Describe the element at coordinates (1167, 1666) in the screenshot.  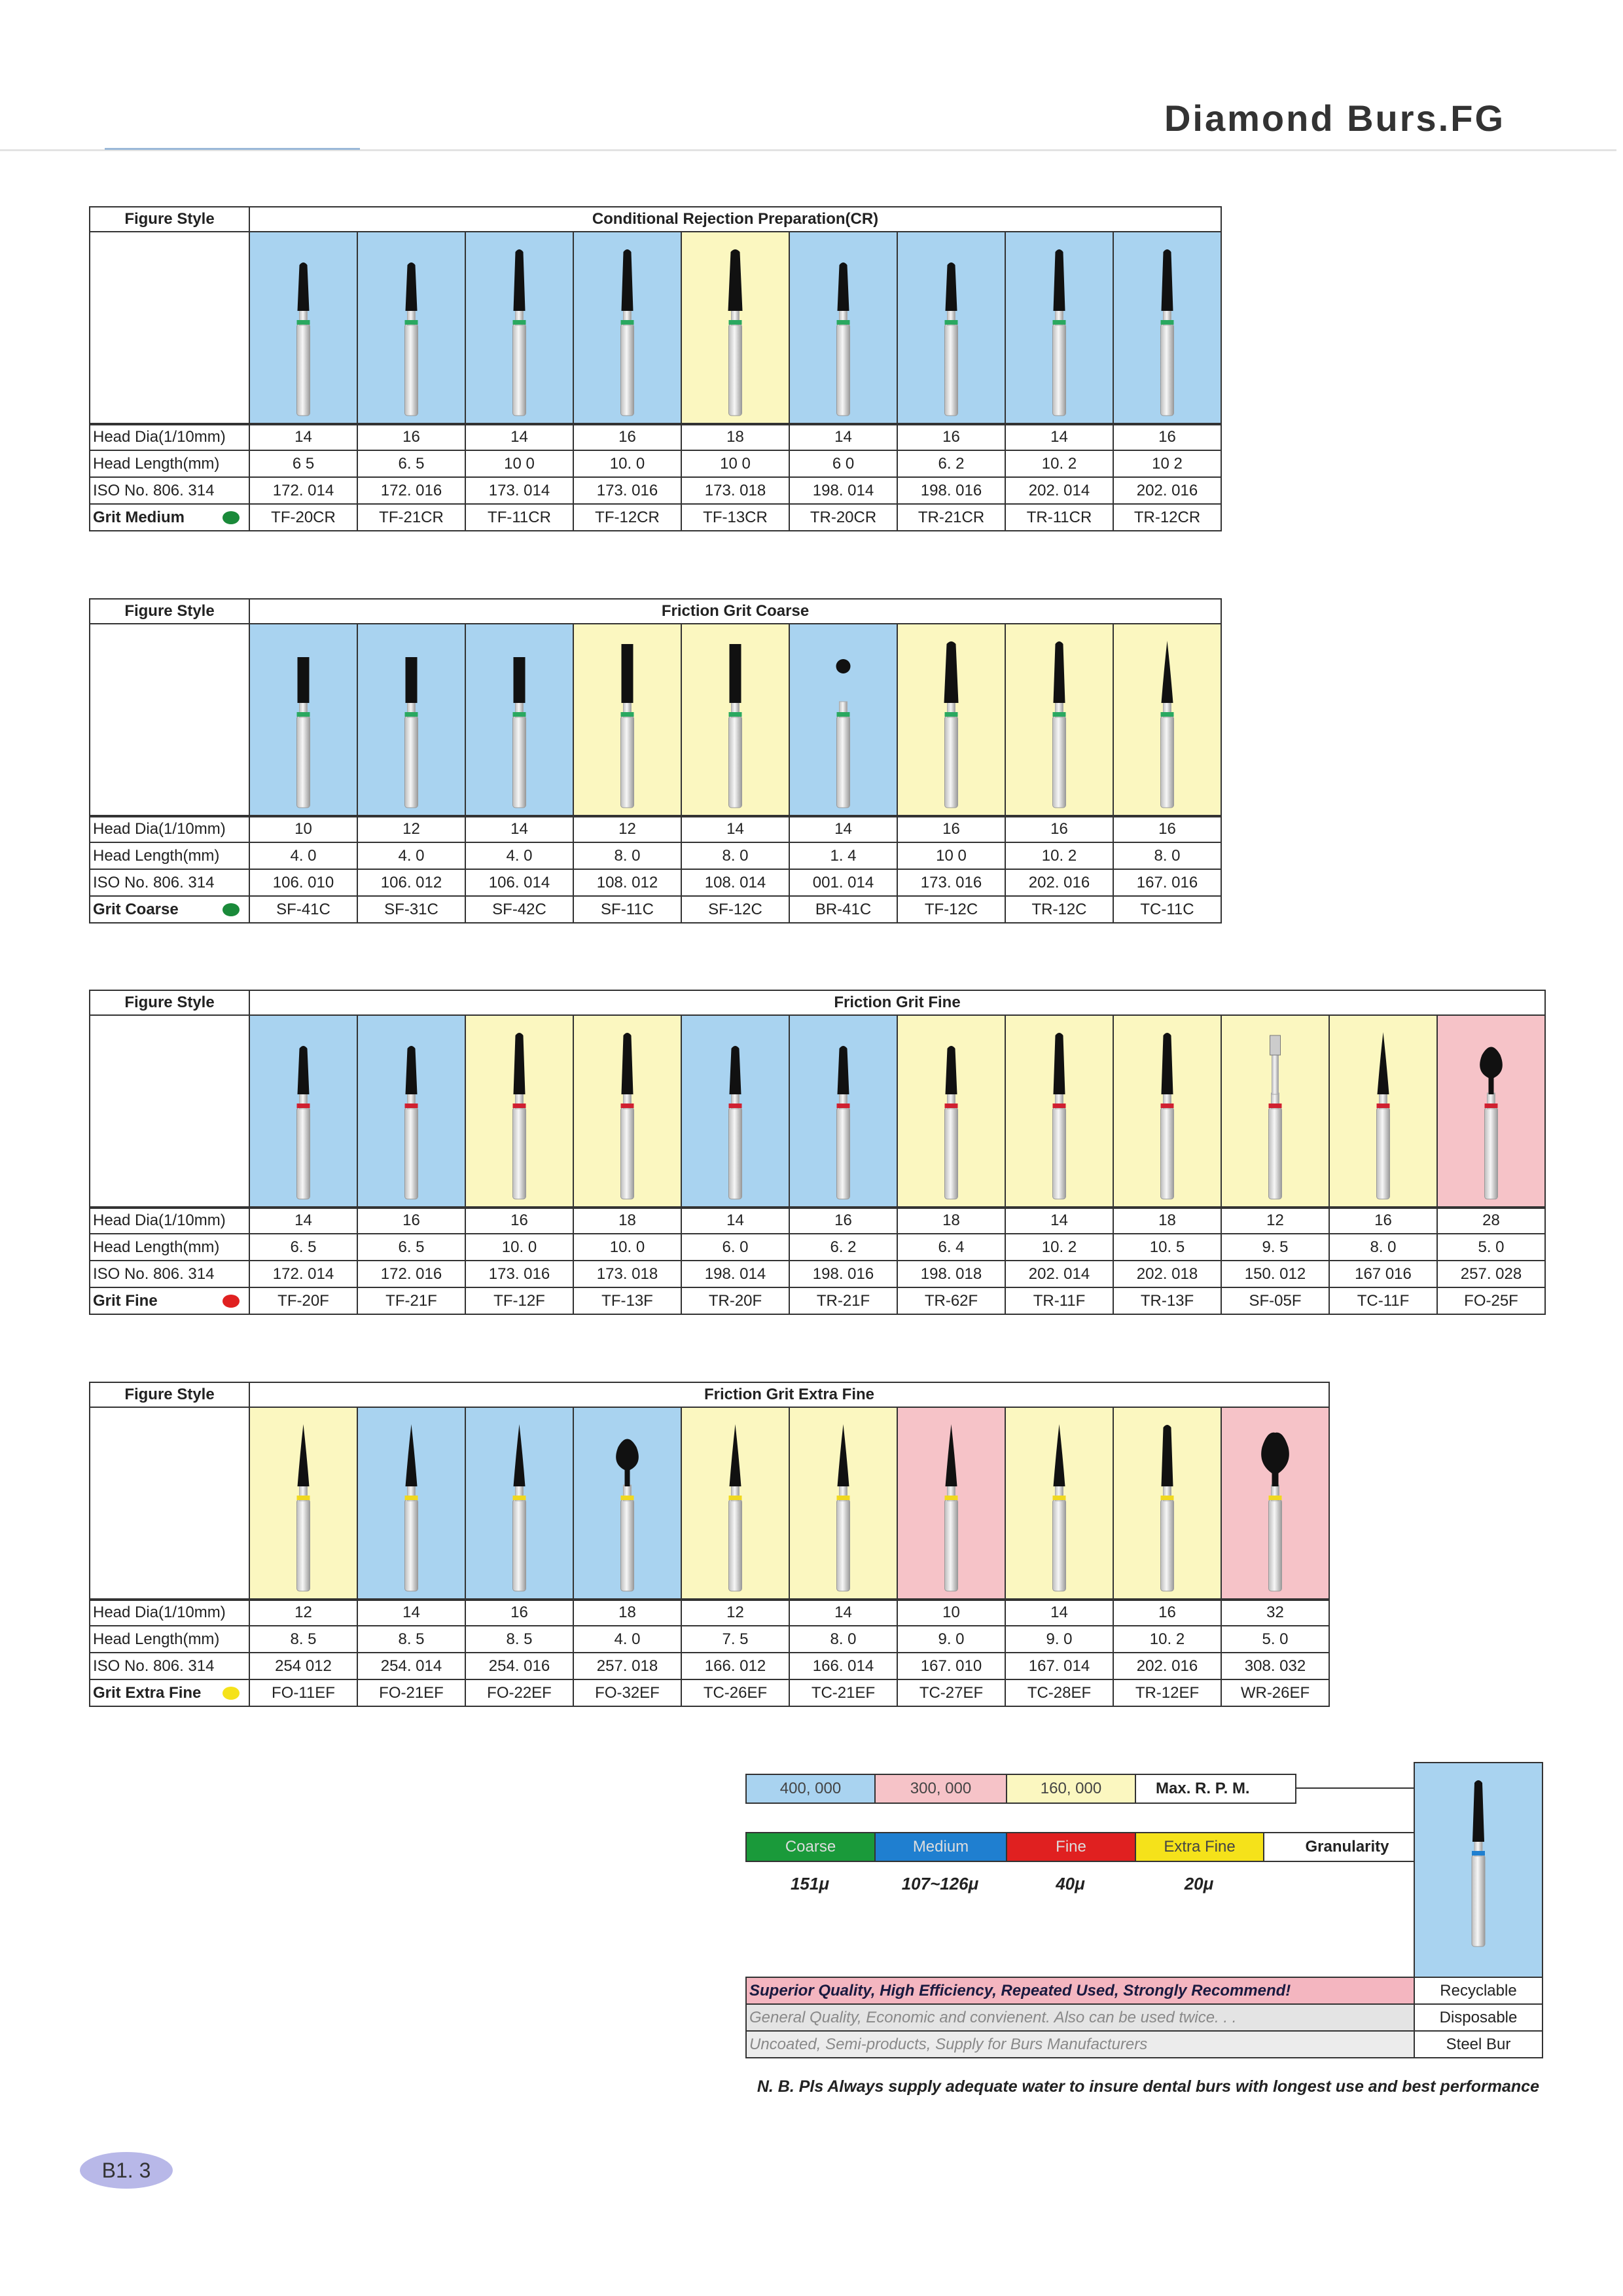
I see `table-cell: 202. 016` at that location.